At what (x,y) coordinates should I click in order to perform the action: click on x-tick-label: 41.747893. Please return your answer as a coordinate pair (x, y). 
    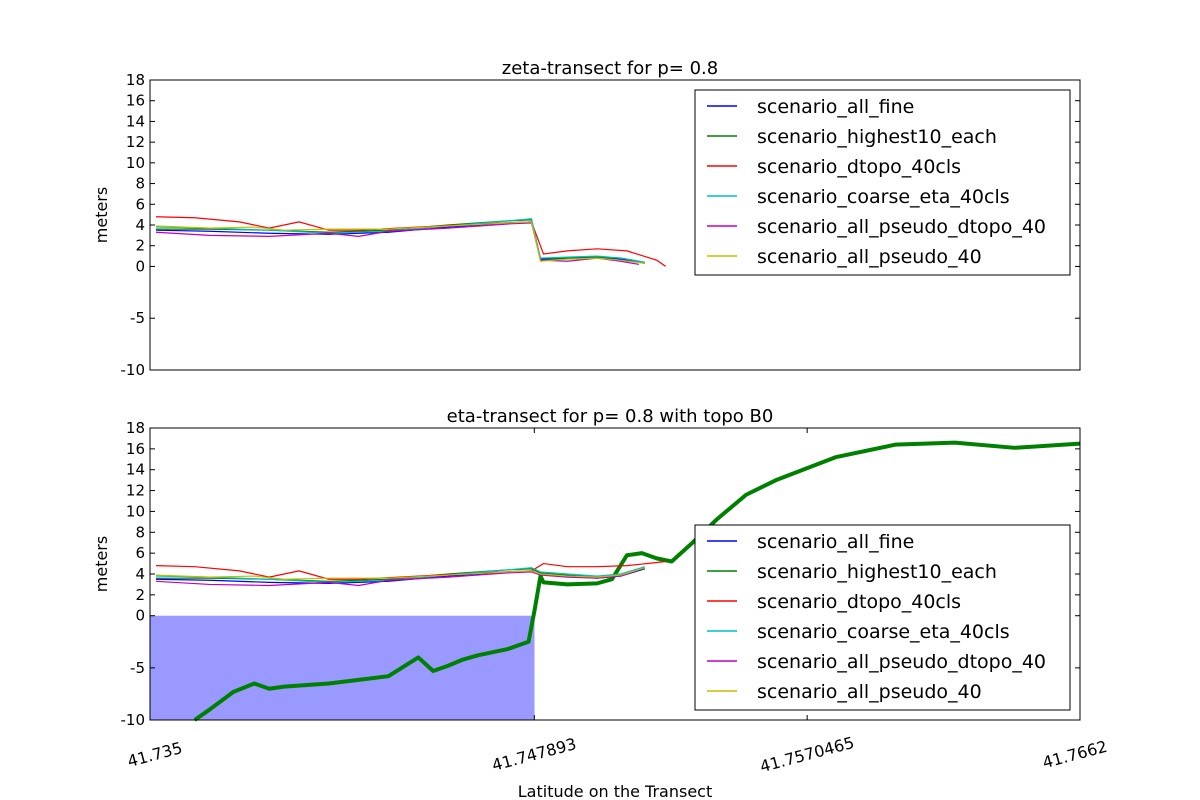
    Looking at the image, I should click on (534, 754).